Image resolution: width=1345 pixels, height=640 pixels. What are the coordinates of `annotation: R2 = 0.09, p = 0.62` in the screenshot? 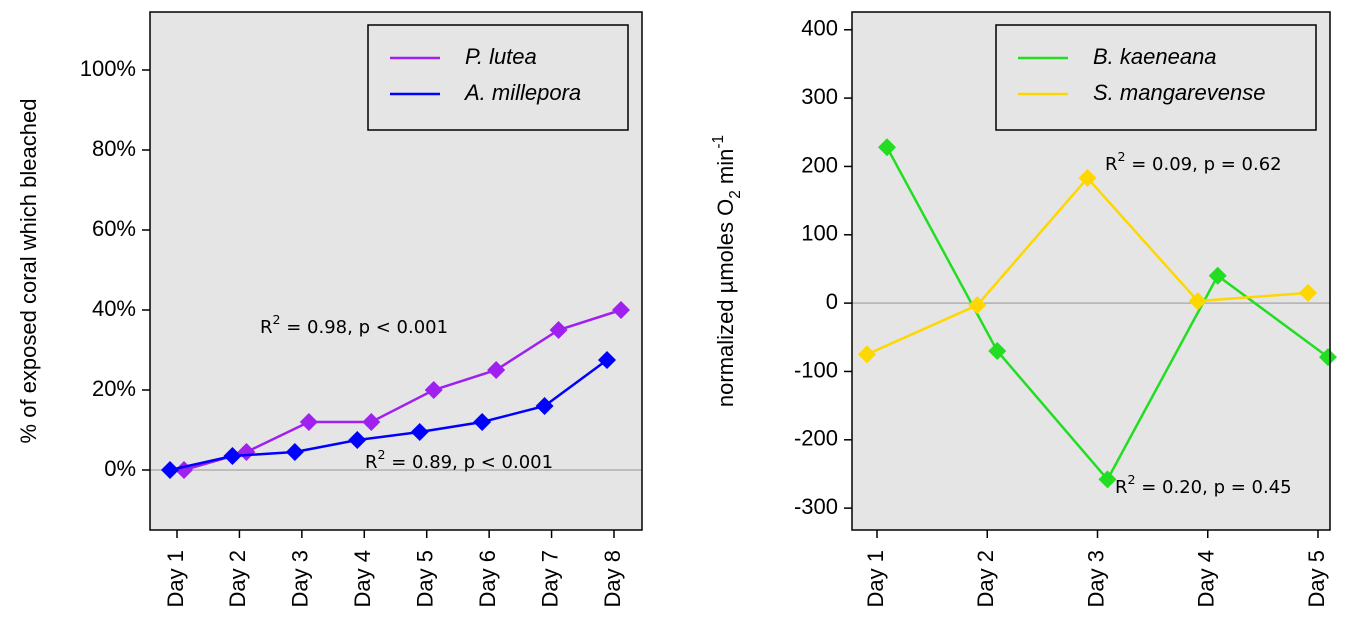 It's located at (1193, 162).